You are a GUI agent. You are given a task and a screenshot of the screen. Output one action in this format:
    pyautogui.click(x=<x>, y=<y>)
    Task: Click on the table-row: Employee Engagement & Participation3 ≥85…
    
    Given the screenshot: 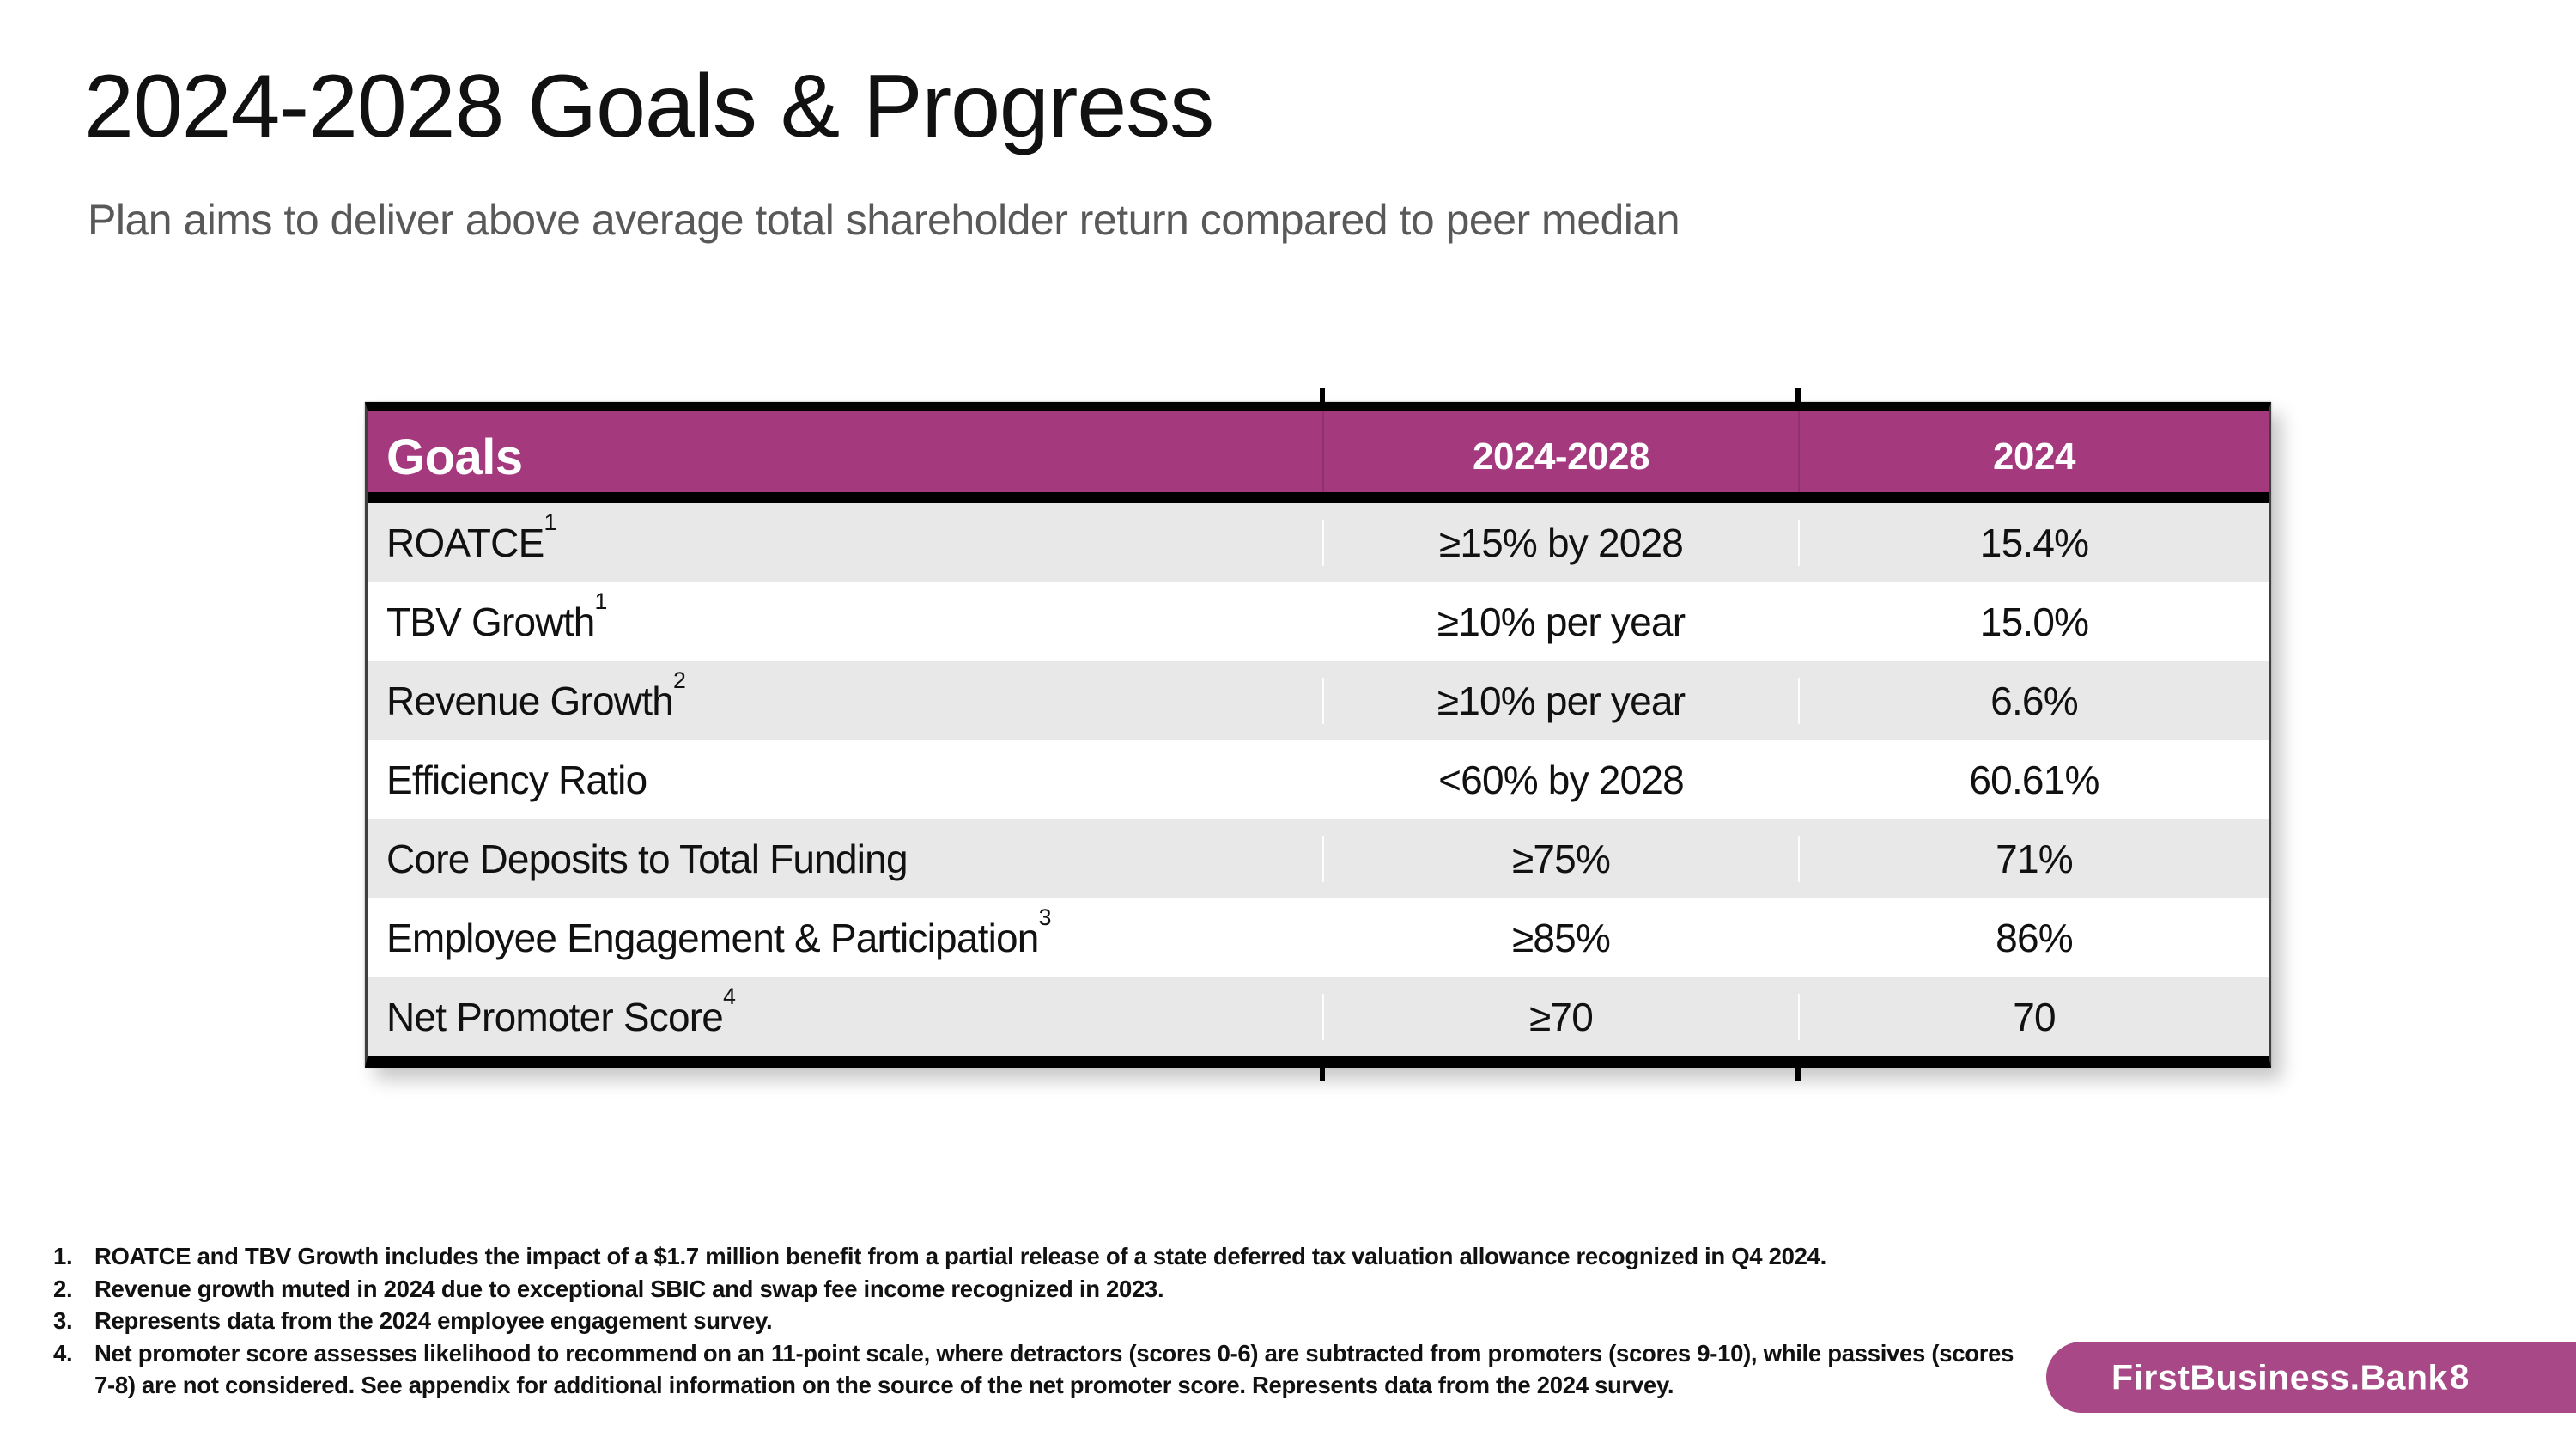 What is the action you would take?
    pyautogui.click(x=1319, y=938)
    